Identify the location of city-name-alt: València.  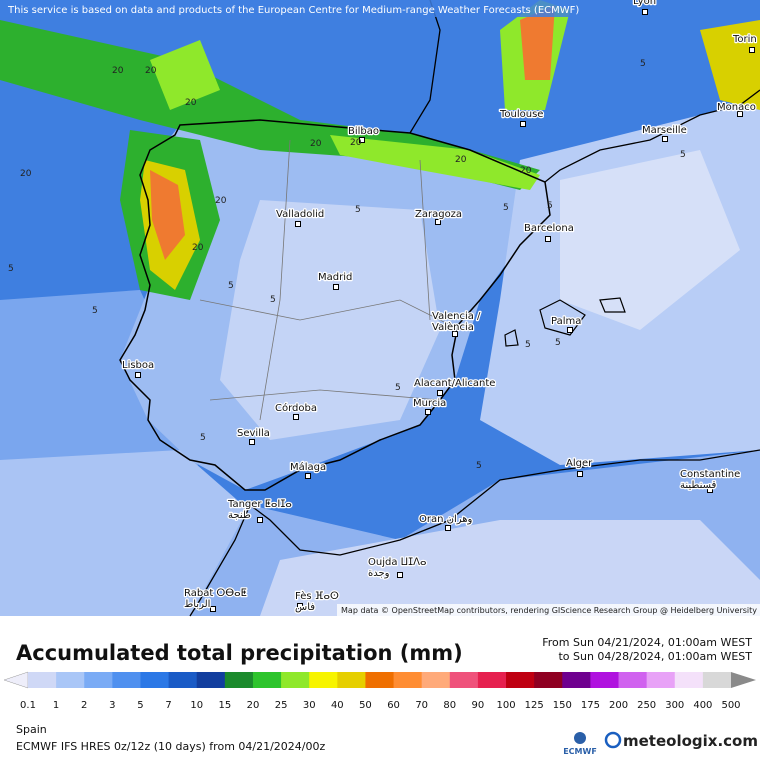
(453, 327).